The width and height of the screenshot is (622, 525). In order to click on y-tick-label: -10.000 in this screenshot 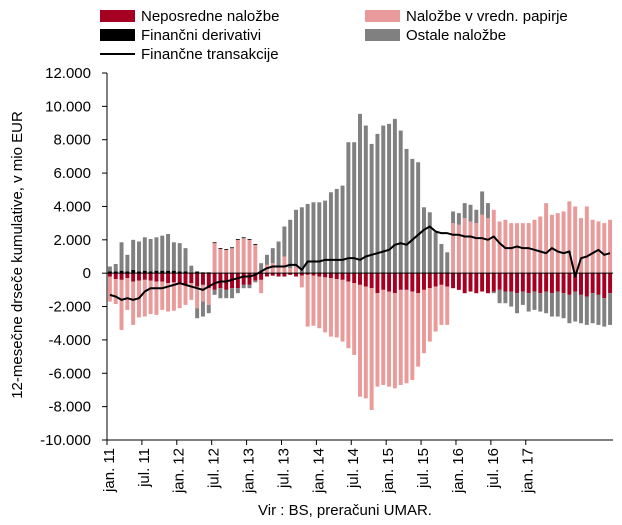, I will do `click(65, 440)`.